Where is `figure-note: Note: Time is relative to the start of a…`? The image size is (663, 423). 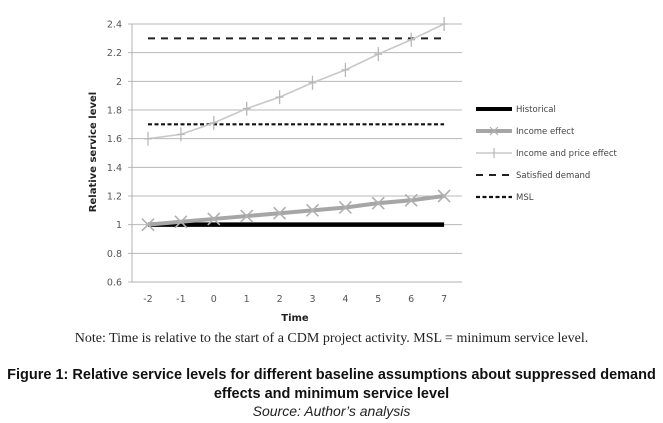 figure-note: Note: Time is relative to the start of a… is located at coordinates (331, 338).